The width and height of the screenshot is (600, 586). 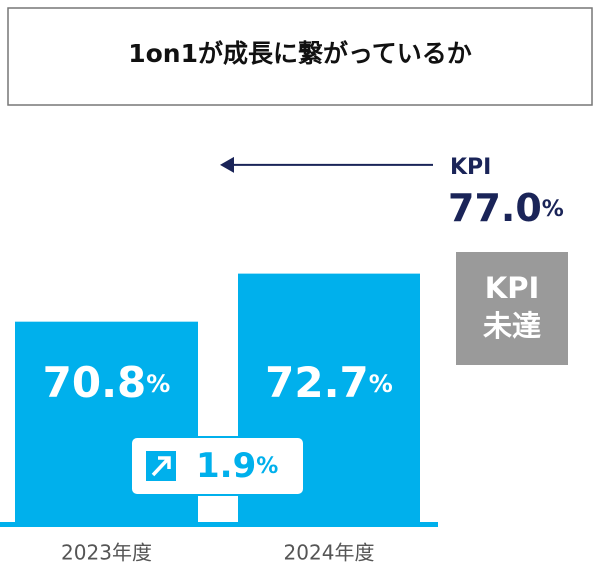 I want to click on status-badge, so click(x=512, y=308).